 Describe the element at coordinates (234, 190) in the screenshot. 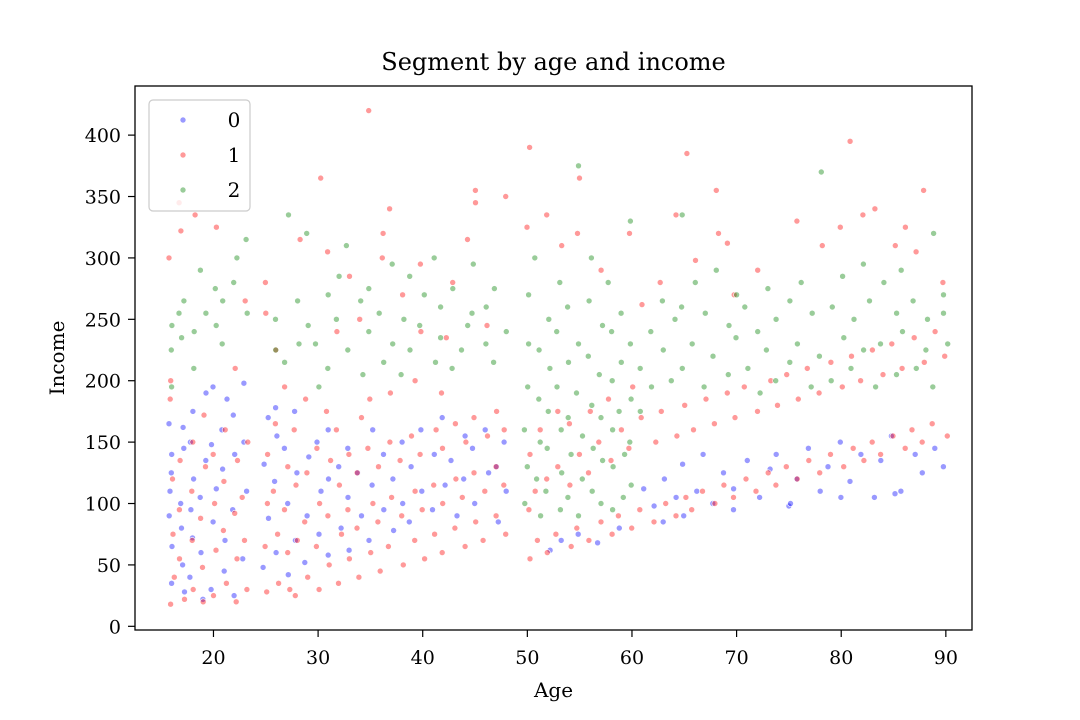

I see `legend-label-2: 2` at that location.